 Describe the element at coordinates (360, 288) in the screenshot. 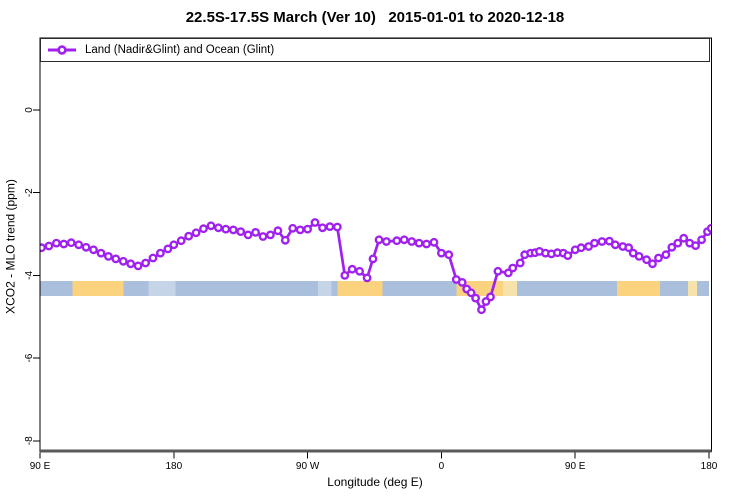

I see `map-strip-land` at that location.